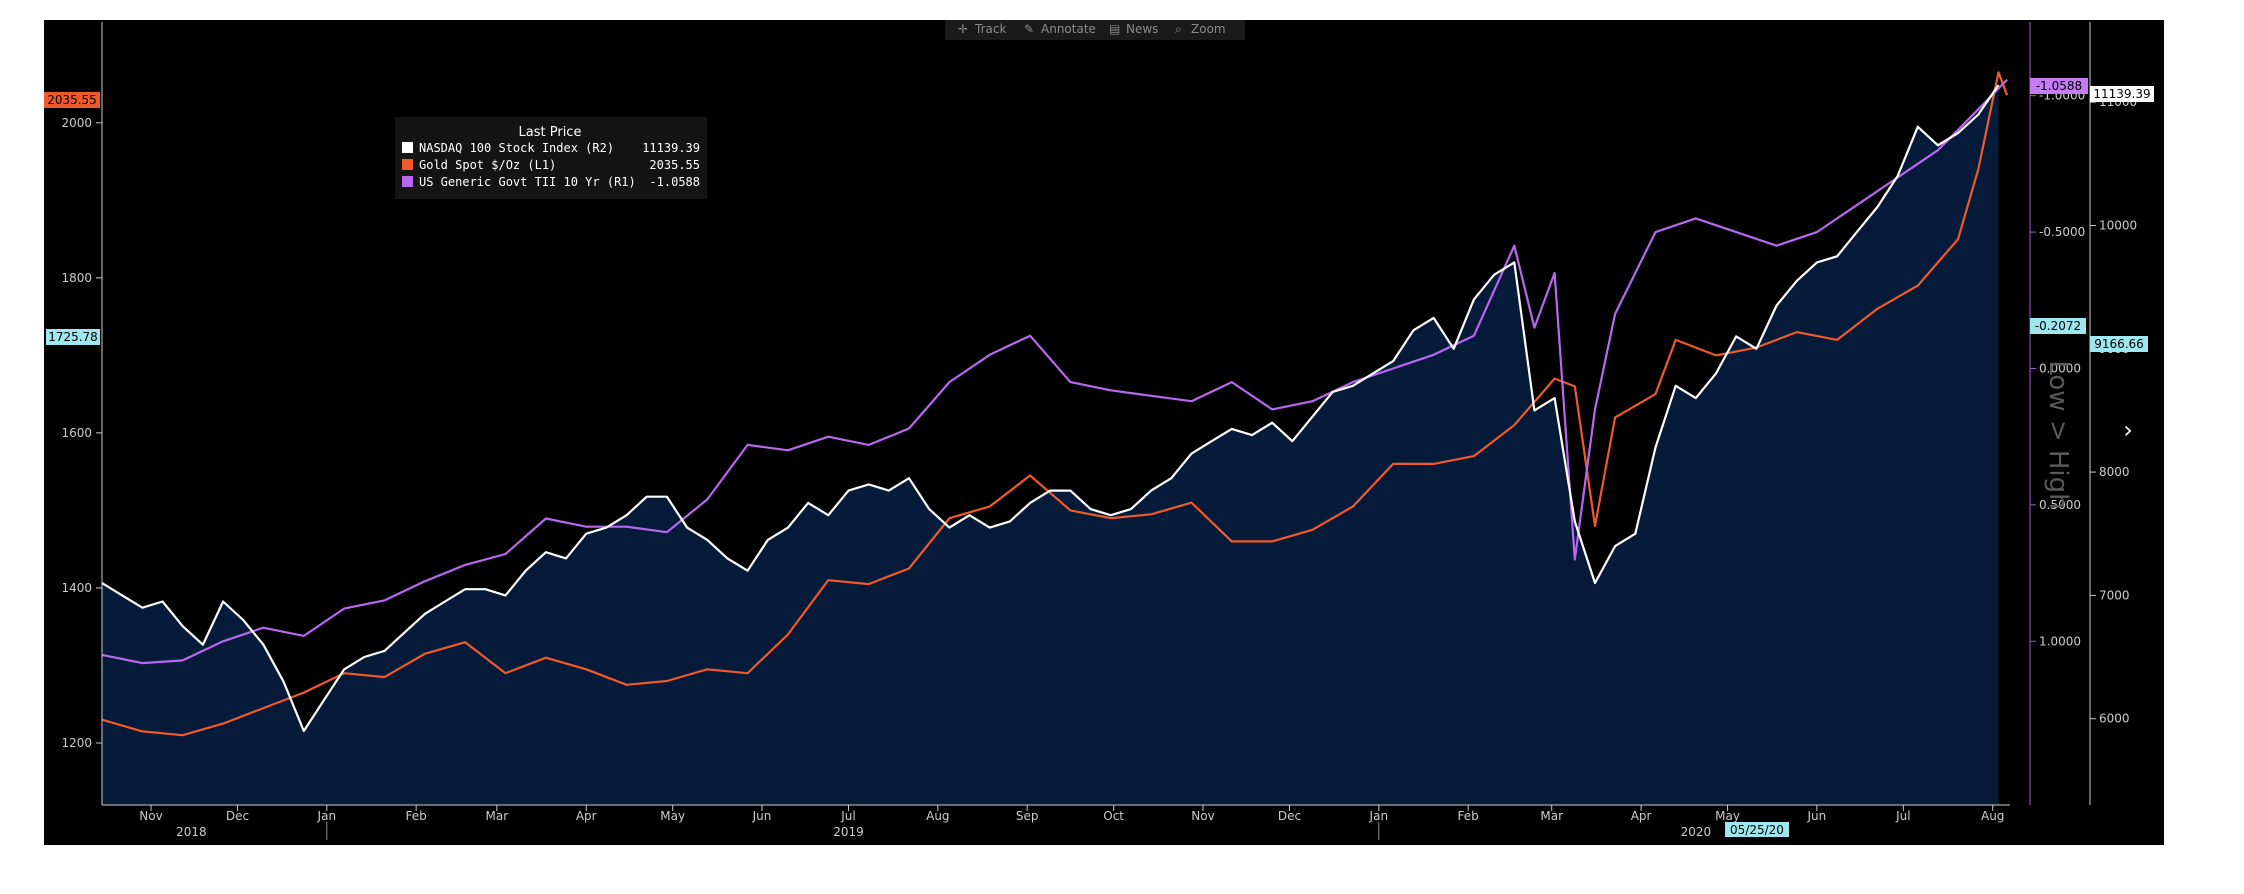 The image size is (2244, 894). Describe the element at coordinates (527, 182) in the screenshot. I see `legend-entry-label: US Generic Govt TII 10 Yr (R1)` at that location.